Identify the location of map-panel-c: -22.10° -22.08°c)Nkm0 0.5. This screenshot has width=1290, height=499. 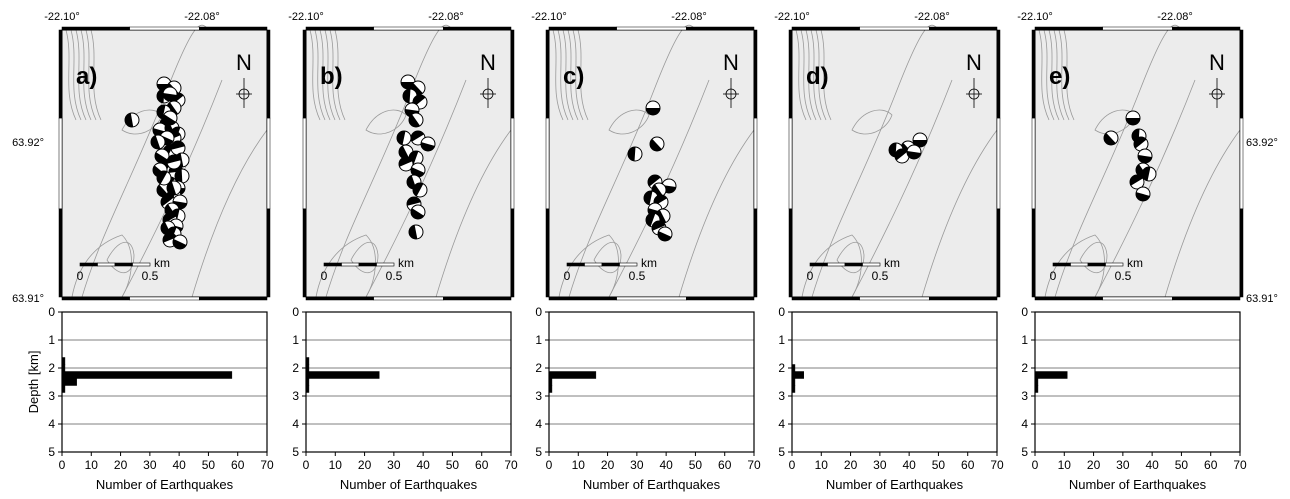
(644, 155).